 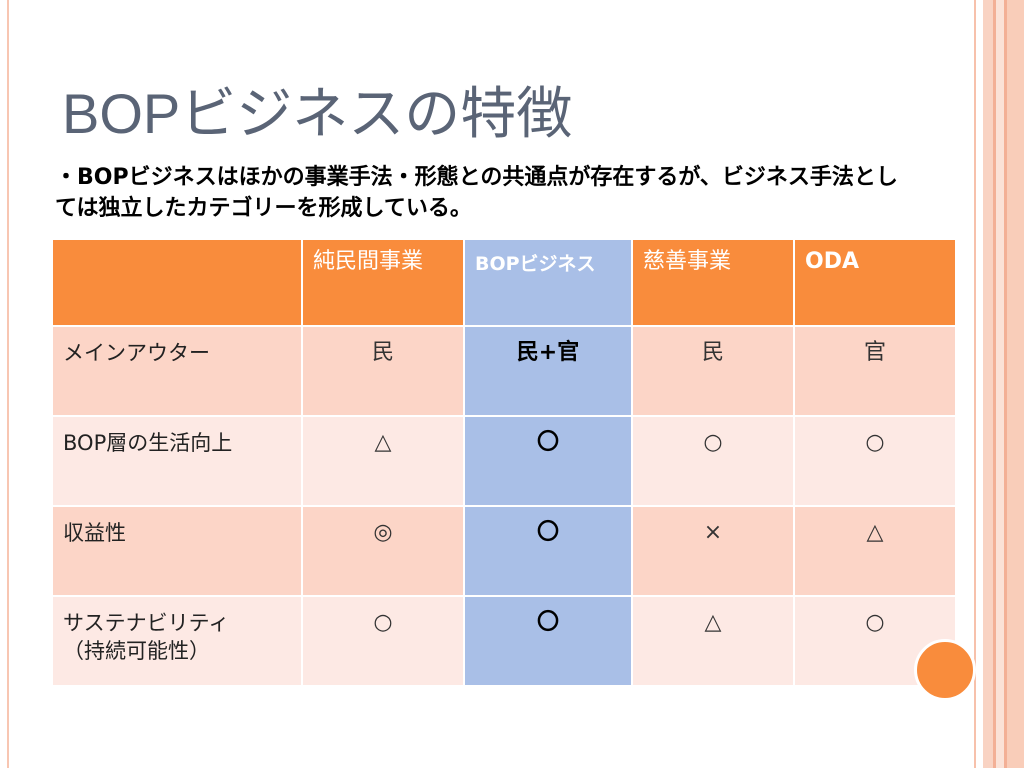 What do you see at coordinates (548, 282) in the screenshot?
I see `header-cell-bop-business: BOPビジネス` at bounding box center [548, 282].